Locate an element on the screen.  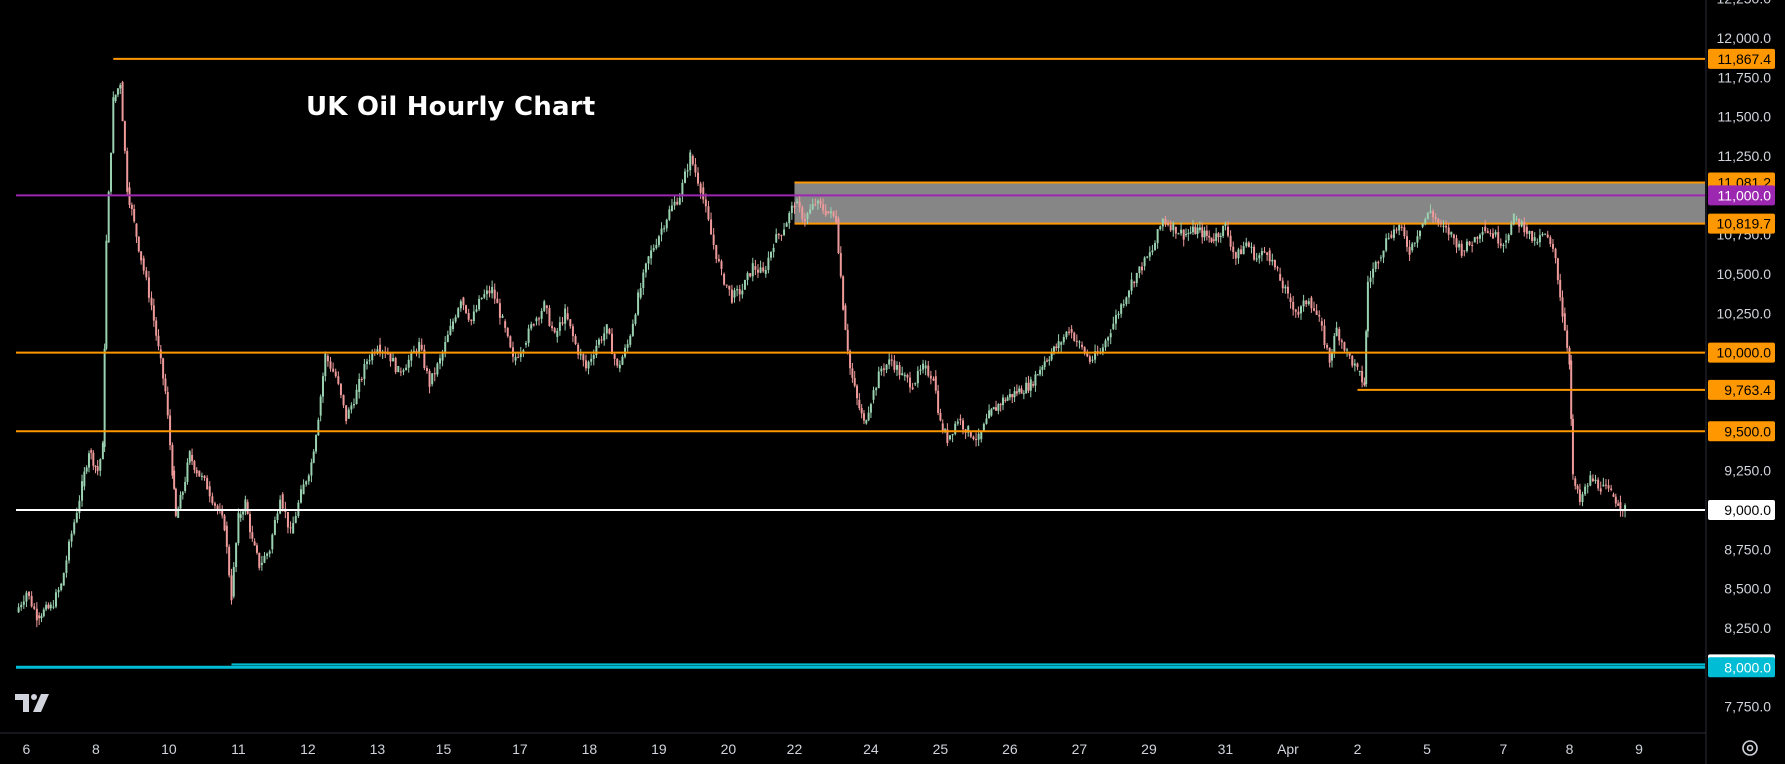
x-tick-label: 13 is located at coordinates (378, 749).